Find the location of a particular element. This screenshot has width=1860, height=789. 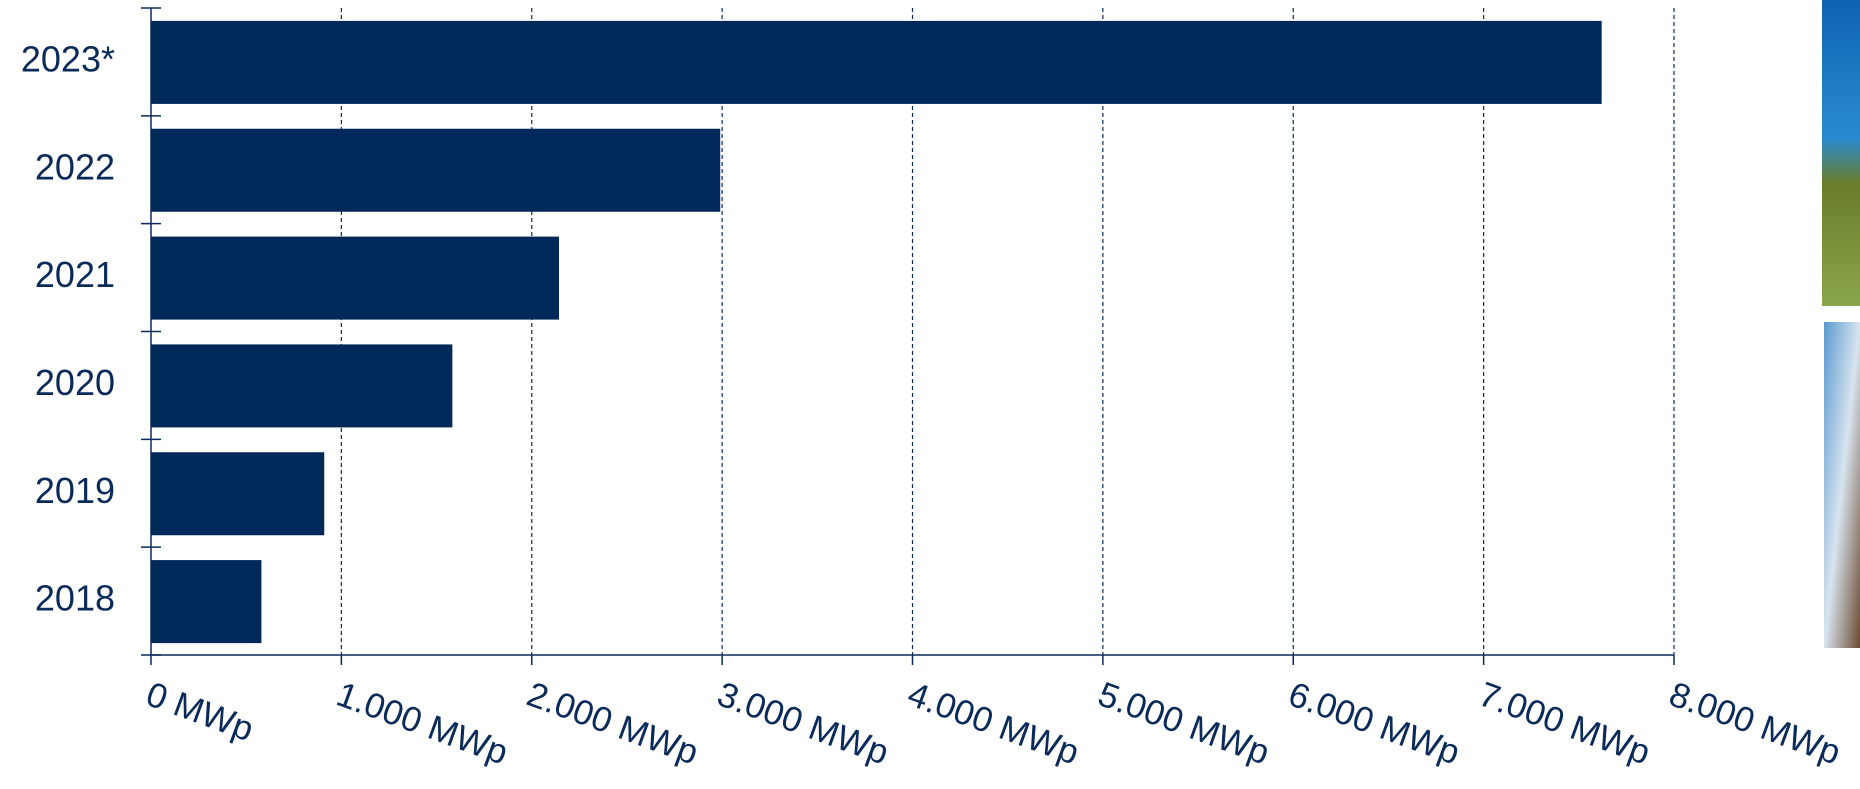

x-tick-label: 2.000 MWp is located at coordinates (613, 724).